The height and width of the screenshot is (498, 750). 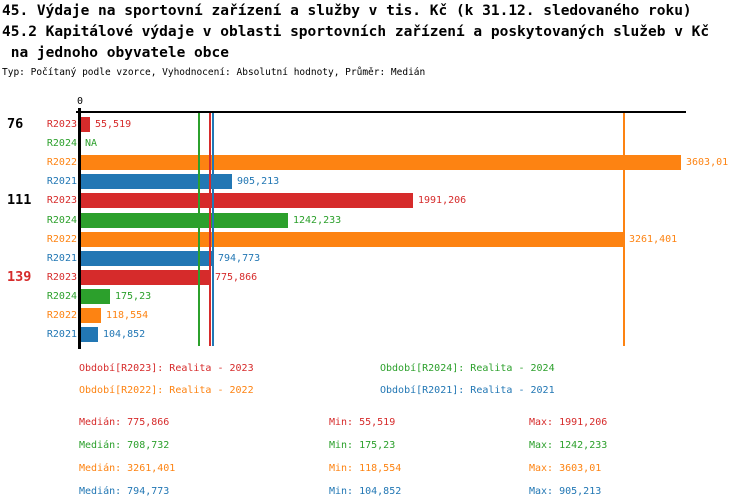 What do you see at coordinates (239, 258) in the screenshot?
I see `value-label-R2021-group111: 794,773` at bounding box center [239, 258].